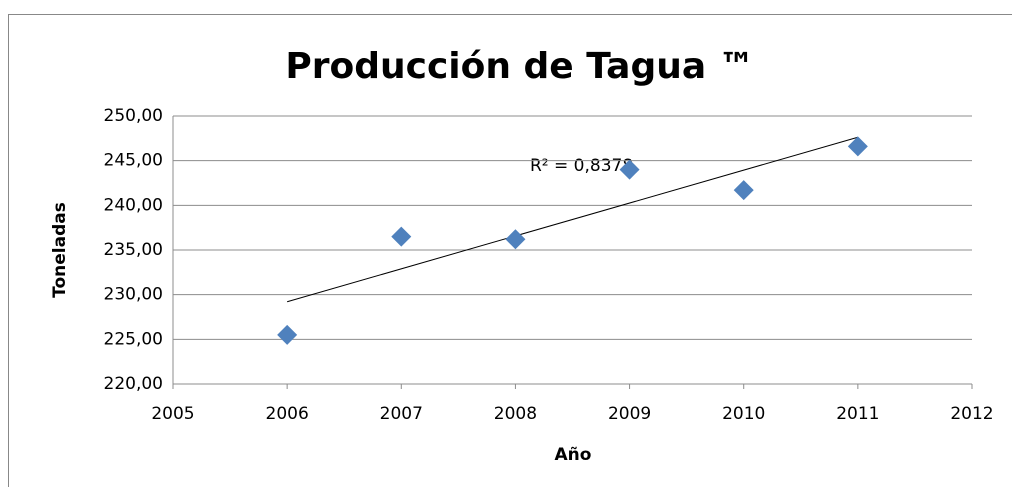 The image size is (1012, 487). What do you see at coordinates (133, 339) in the screenshot?
I see `y-tick-label: 225,00` at bounding box center [133, 339].